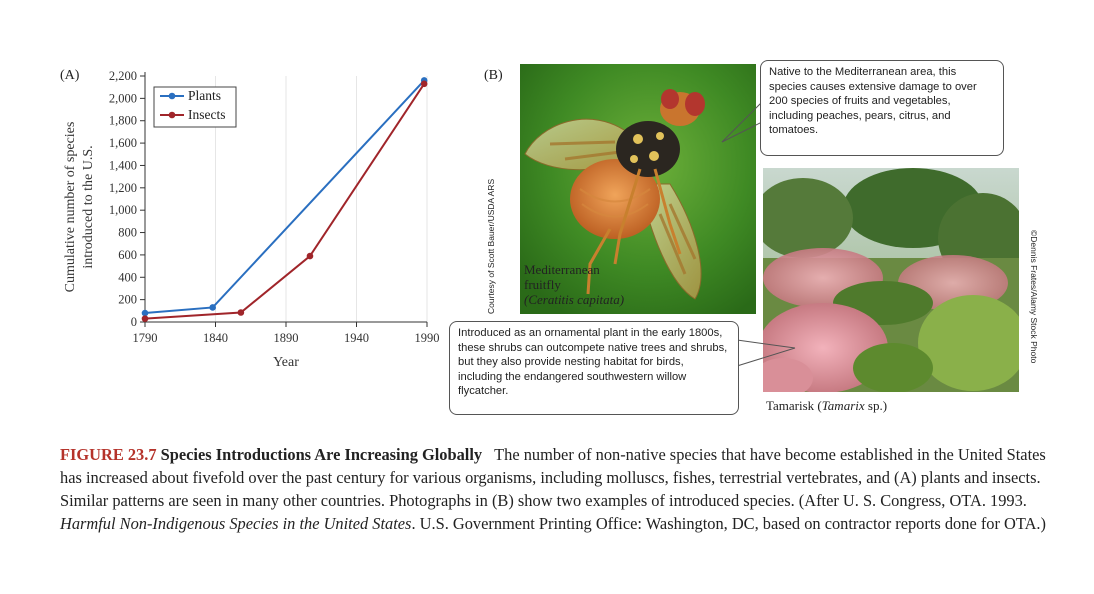 The image size is (1094, 594). What do you see at coordinates (638, 189) in the screenshot?
I see `fruitfly-photo` at bounding box center [638, 189].